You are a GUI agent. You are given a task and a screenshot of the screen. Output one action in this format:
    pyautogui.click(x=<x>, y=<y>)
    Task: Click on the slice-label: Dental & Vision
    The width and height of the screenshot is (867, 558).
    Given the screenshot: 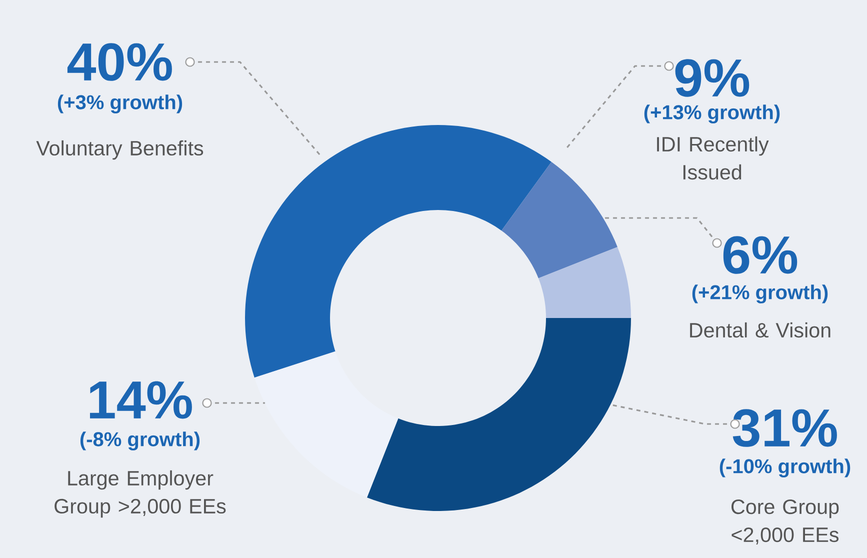 What is the action you would take?
    pyautogui.click(x=760, y=330)
    